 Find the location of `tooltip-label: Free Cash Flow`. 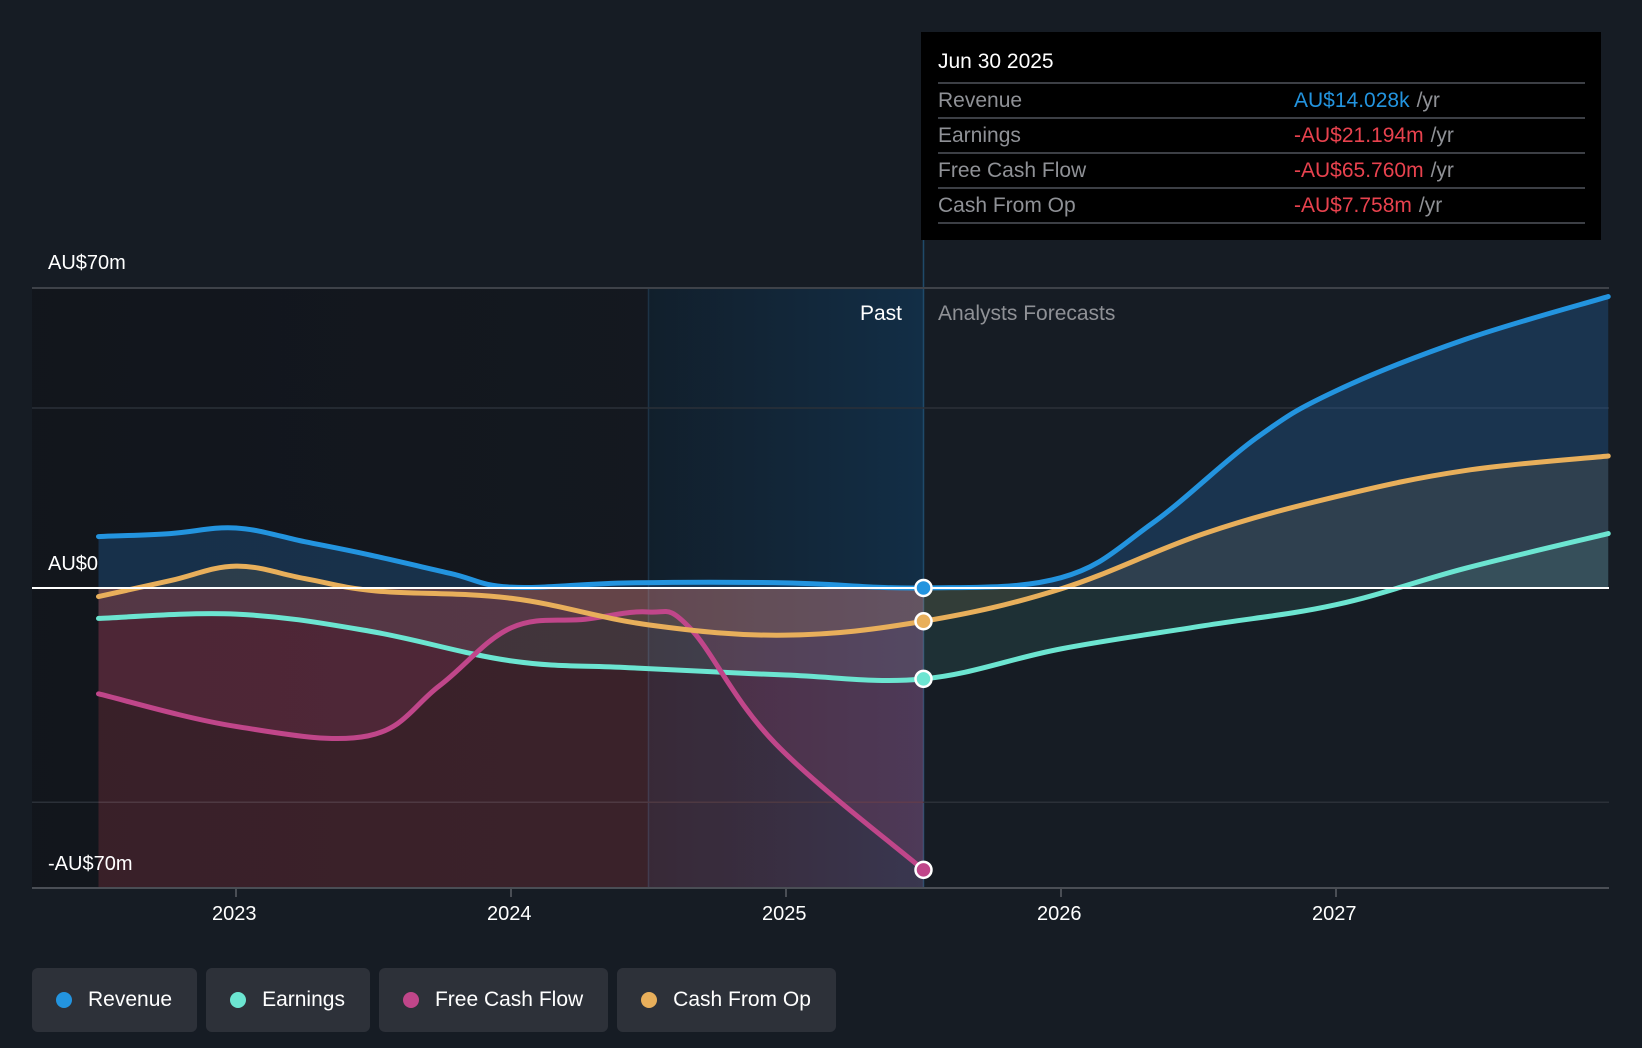

tooltip-label: Free Cash Flow is located at coordinates (1012, 170).